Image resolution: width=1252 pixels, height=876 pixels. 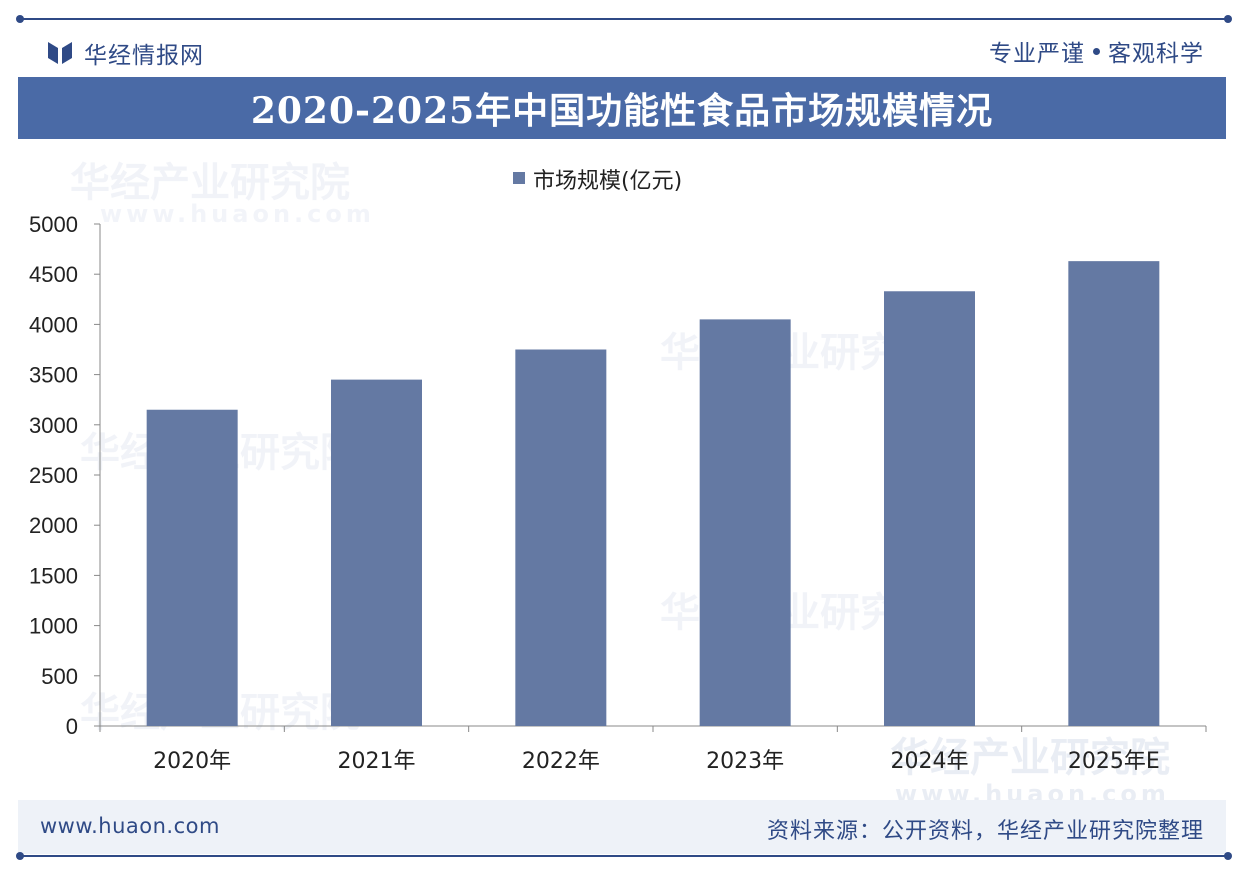 What do you see at coordinates (53, 375) in the screenshot?
I see `y-tick-label: 3500` at bounding box center [53, 375].